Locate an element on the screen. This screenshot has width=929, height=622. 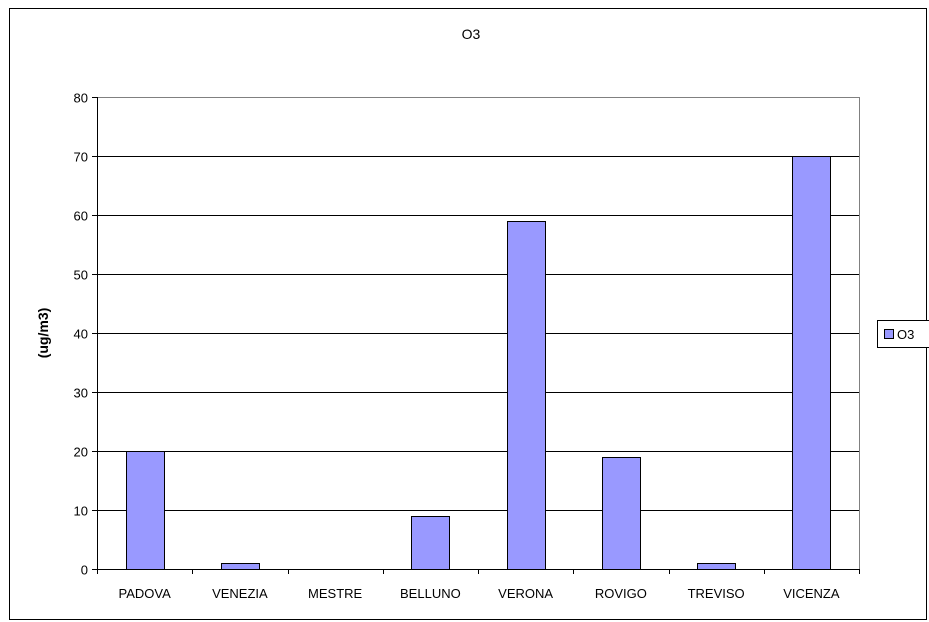
x-tick-label: PADOVA is located at coordinates (144, 593).